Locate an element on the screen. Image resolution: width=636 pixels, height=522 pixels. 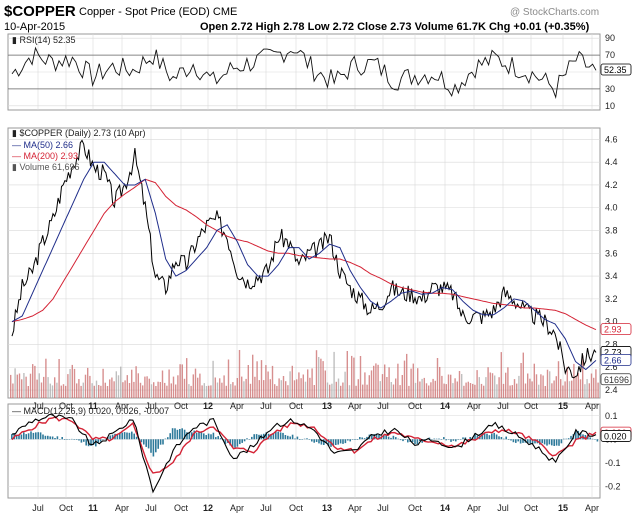
y-tick-label: 90 is located at coordinates (610, 38).